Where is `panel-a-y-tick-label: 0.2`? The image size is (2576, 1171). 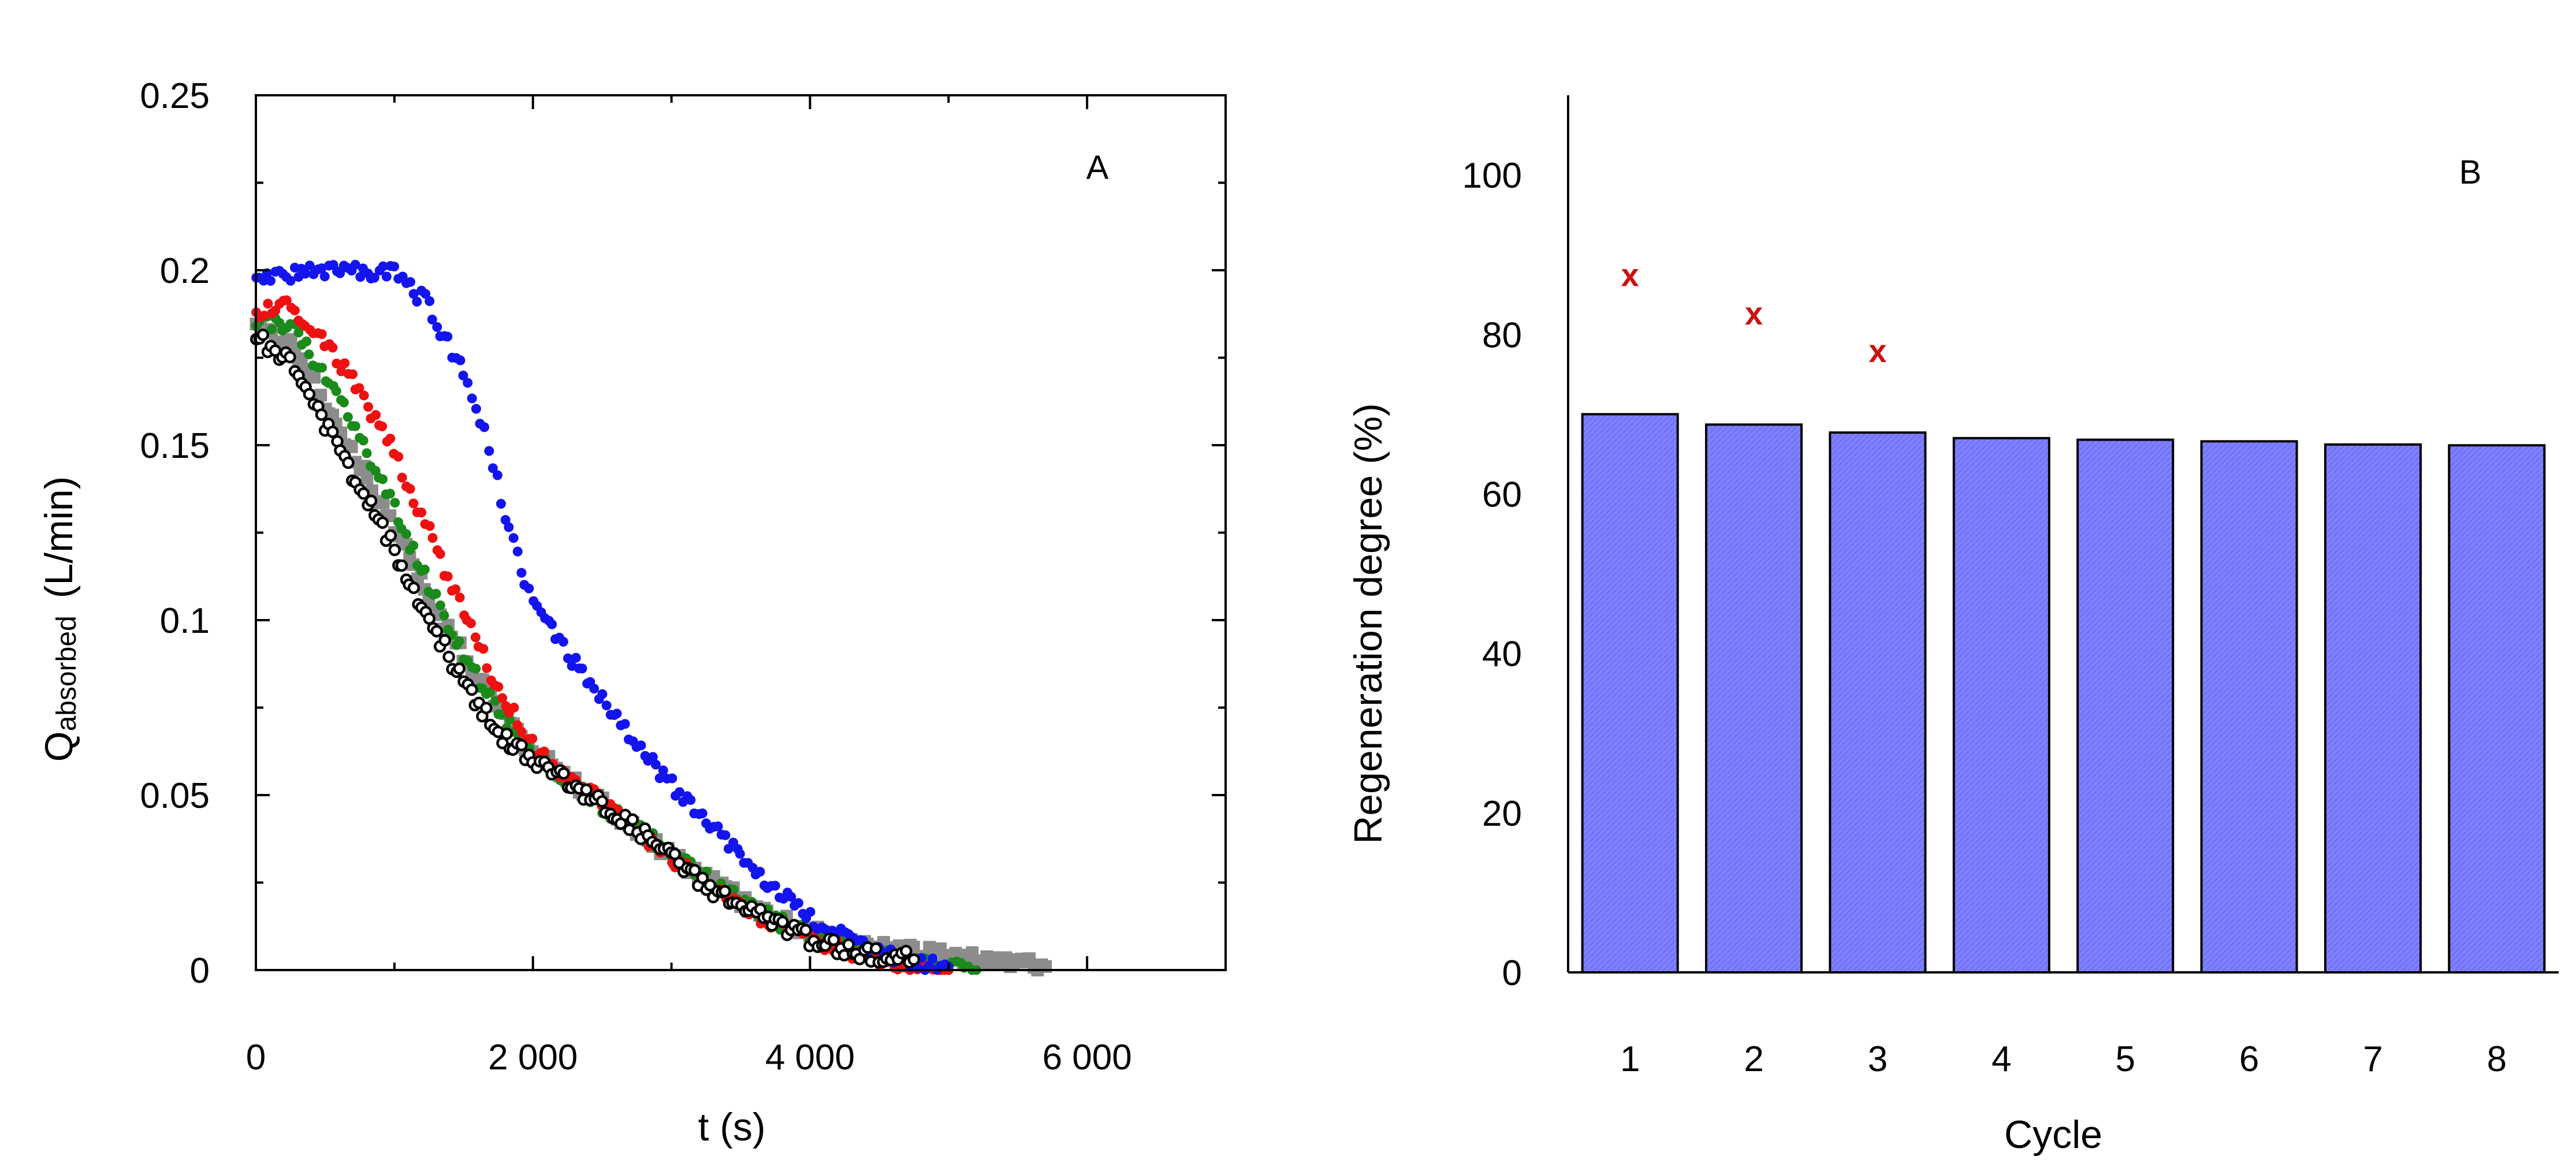
panel-a-y-tick-label: 0.2 is located at coordinates (185, 271).